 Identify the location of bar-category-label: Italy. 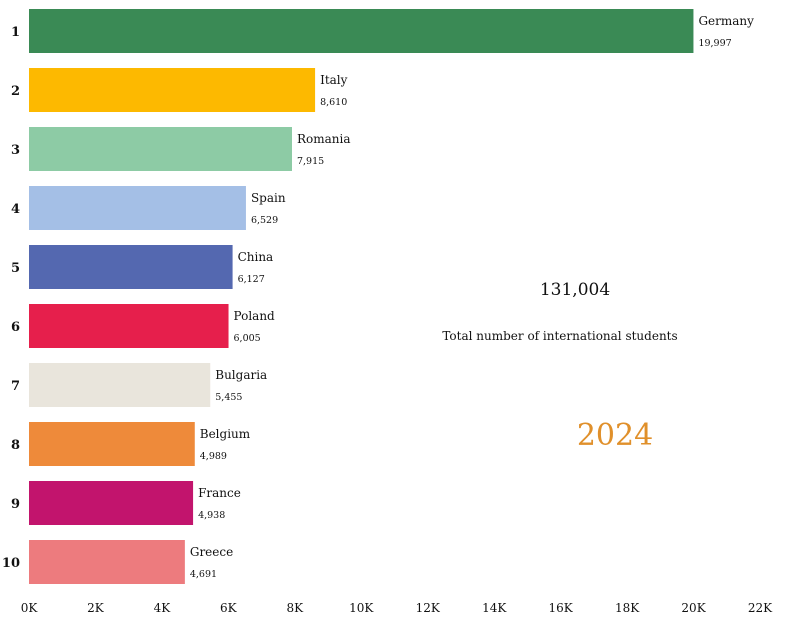
(334, 80).